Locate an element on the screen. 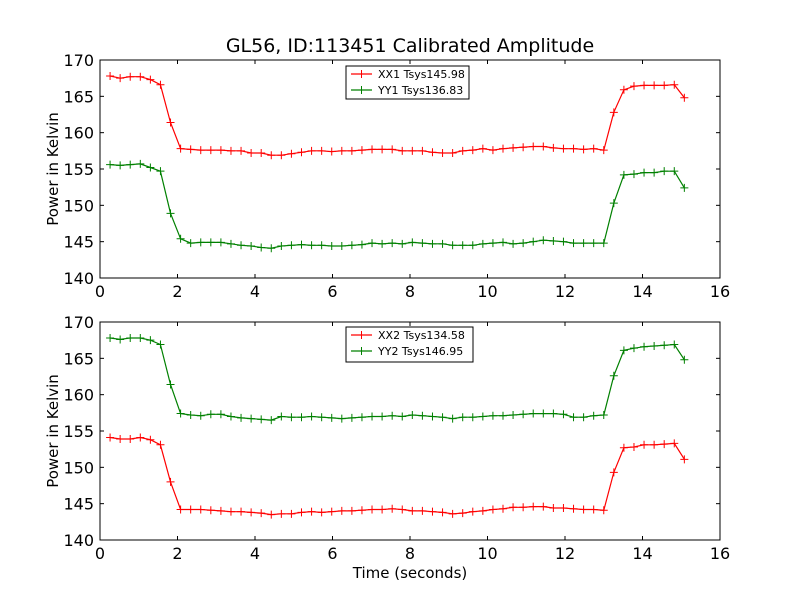 This screenshot has height=600, width=800. x-tick-label: 12 is located at coordinates (565, 291).